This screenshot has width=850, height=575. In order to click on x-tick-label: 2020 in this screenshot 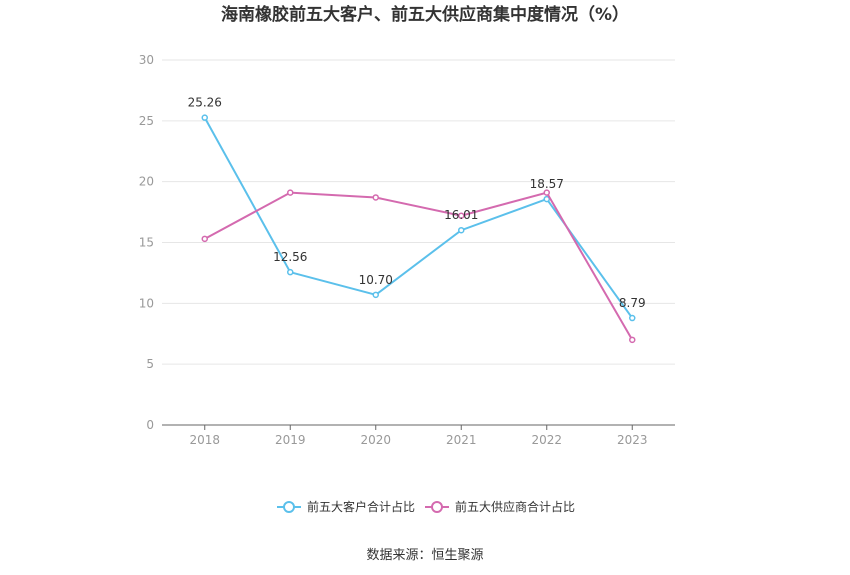, I will do `click(375, 440)`.